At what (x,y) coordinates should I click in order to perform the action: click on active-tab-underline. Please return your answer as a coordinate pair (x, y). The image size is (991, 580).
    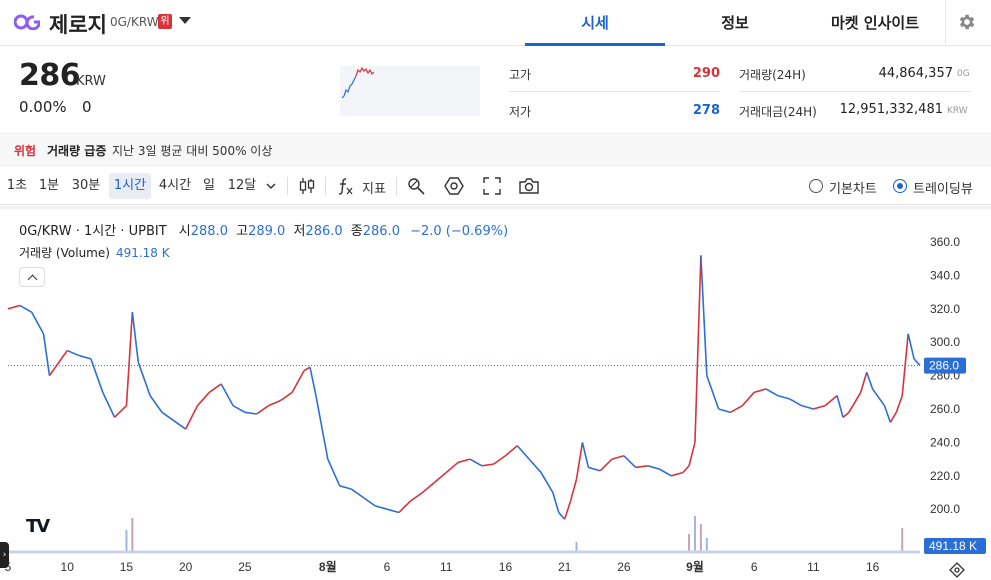
    Looking at the image, I should click on (595, 44).